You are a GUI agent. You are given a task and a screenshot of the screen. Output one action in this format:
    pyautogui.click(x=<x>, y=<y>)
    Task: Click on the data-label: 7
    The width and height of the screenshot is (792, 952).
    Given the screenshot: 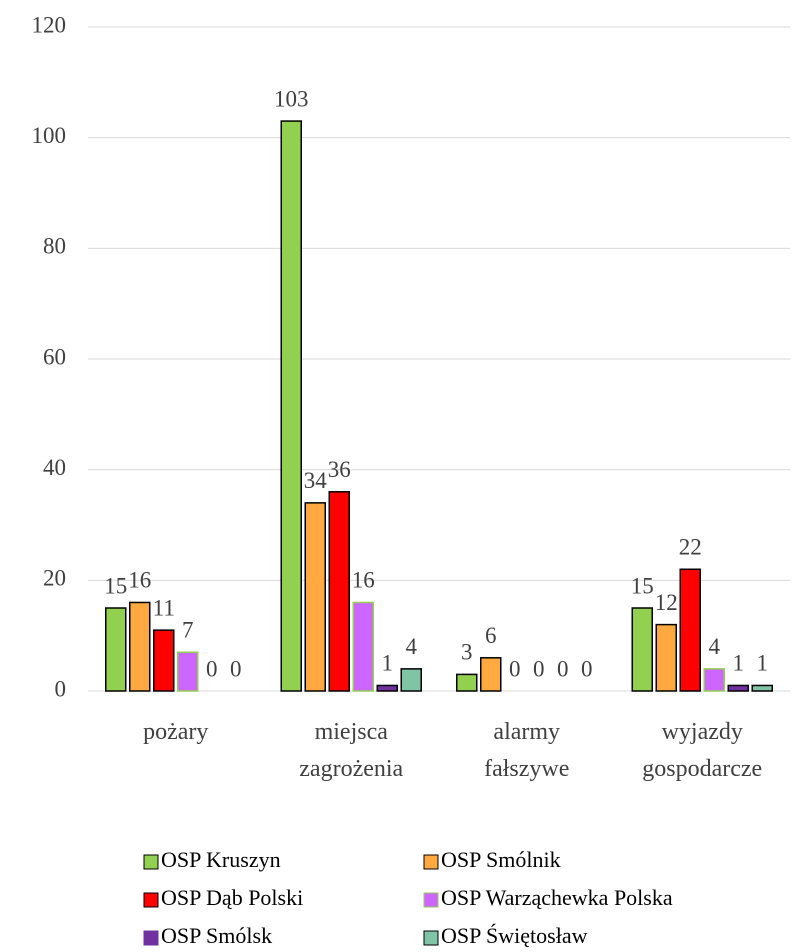 What is the action you would take?
    pyautogui.click(x=188, y=630)
    